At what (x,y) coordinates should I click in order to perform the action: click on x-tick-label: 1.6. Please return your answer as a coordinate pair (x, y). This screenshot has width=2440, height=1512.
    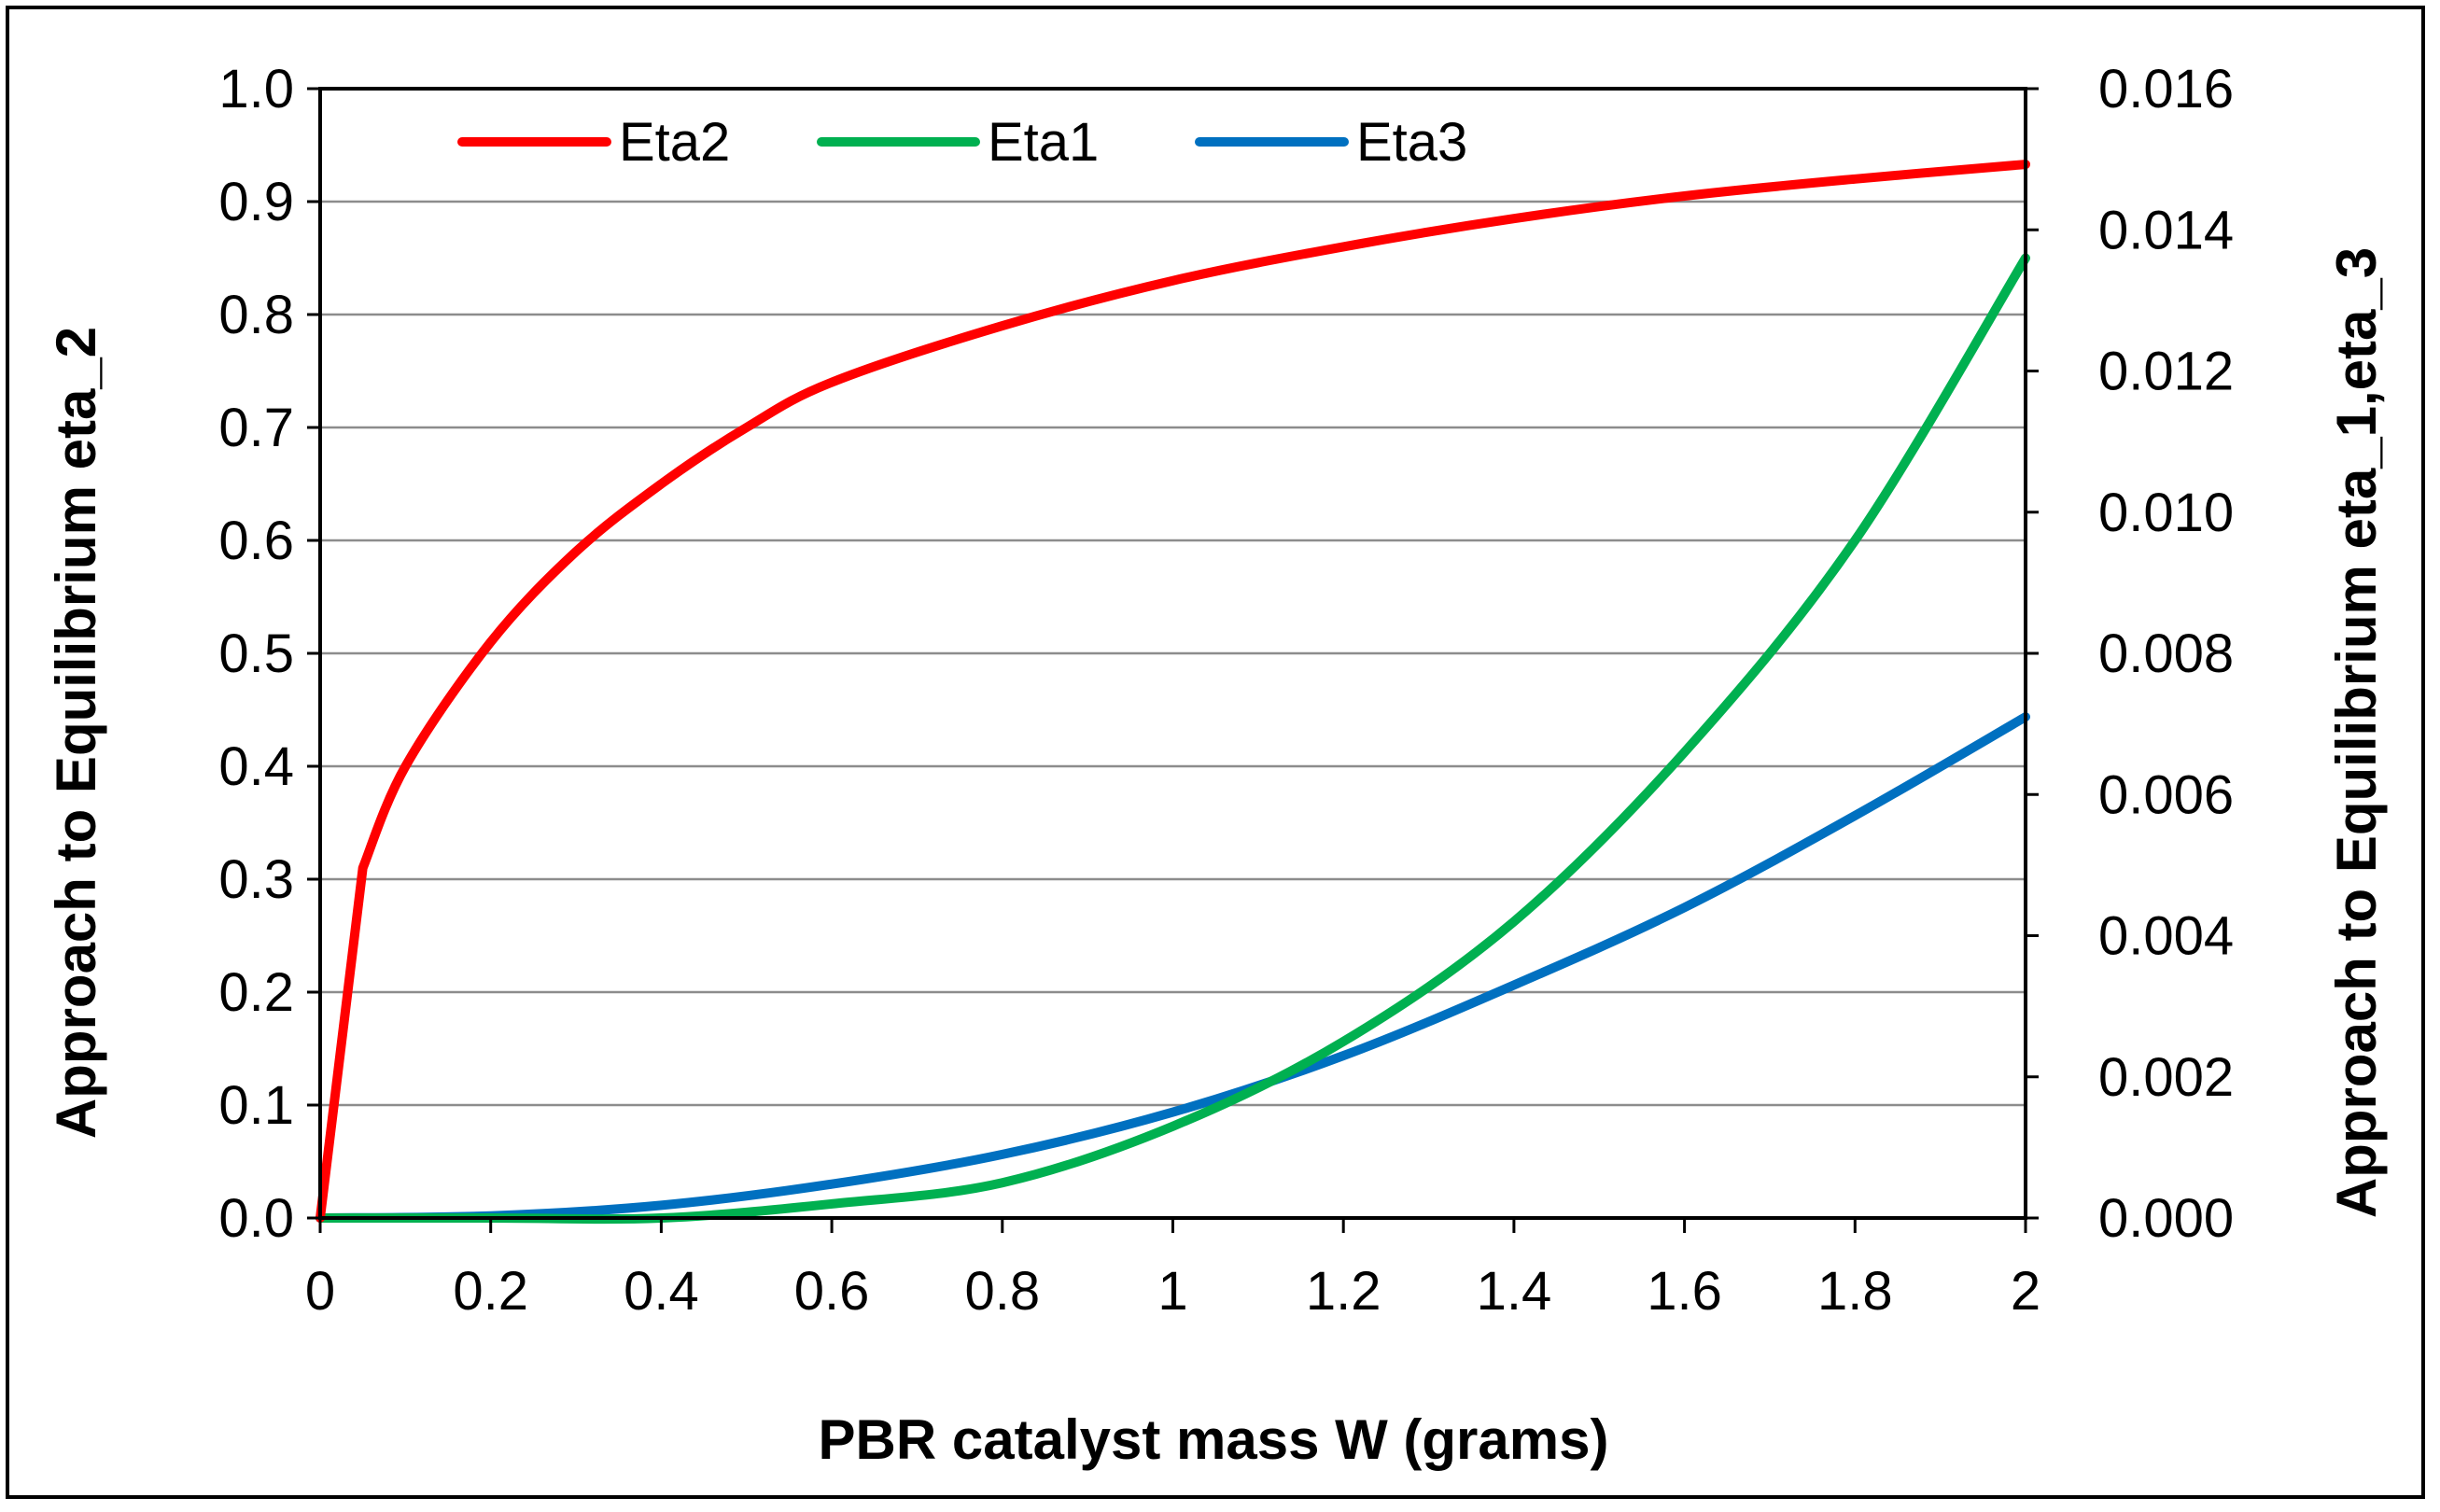
    Looking at the image, I should click on (1684, 1291).